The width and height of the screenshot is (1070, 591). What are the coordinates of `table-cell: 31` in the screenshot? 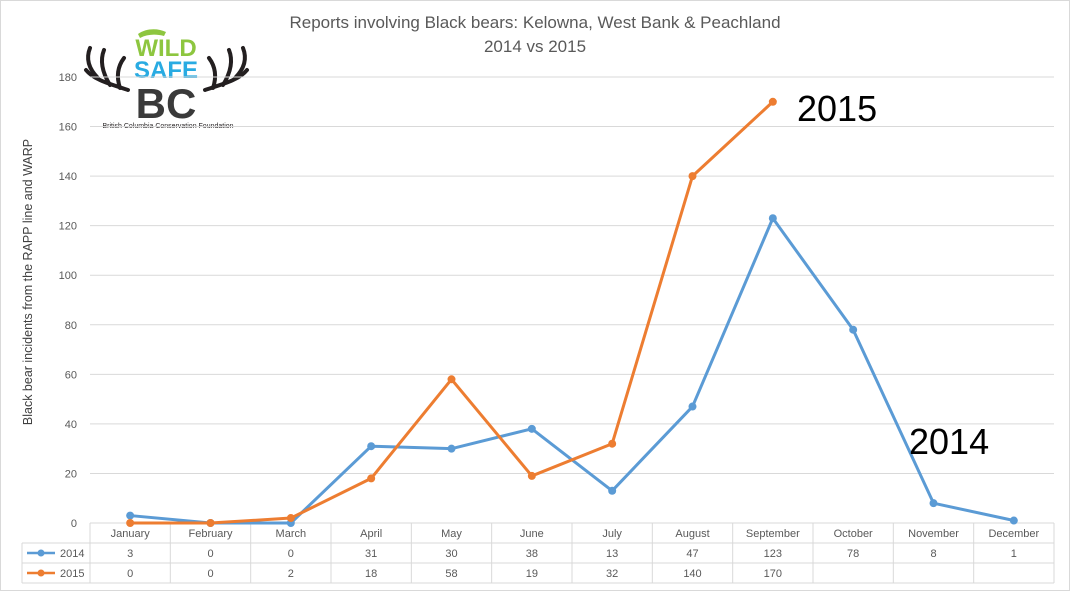 It's located at (371, 554).